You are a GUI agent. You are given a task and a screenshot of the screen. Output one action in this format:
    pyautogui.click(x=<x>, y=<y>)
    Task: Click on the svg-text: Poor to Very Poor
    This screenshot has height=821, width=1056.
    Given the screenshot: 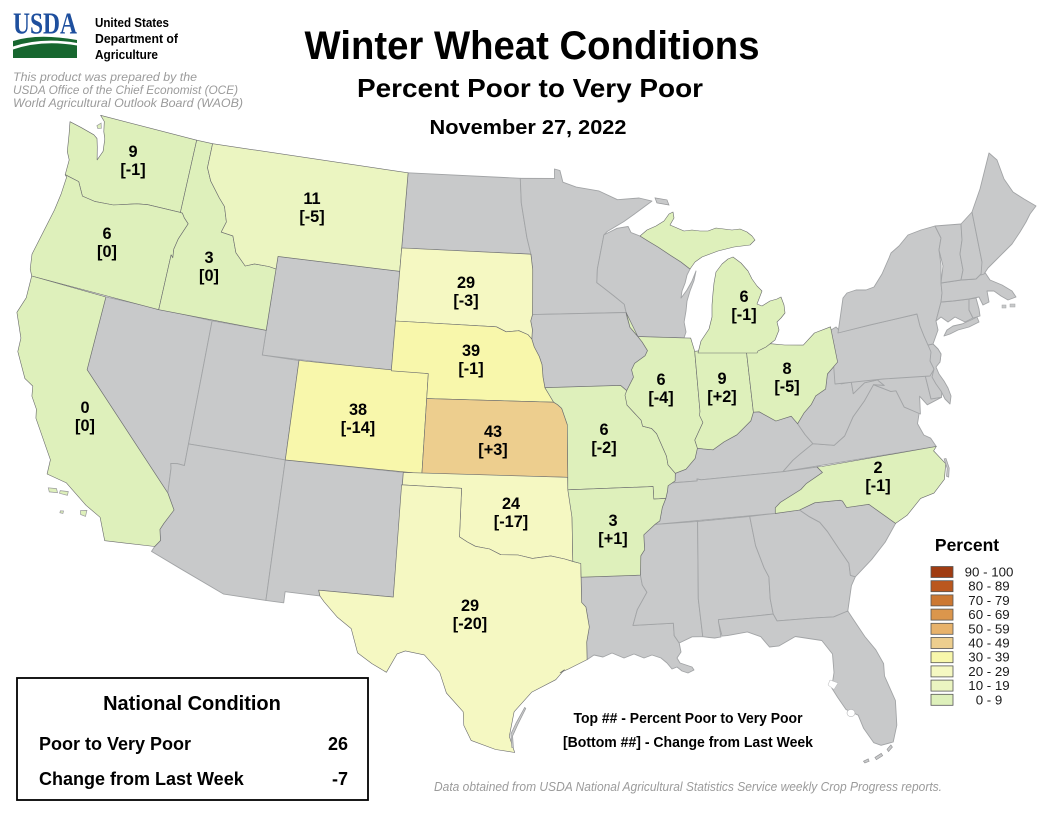 What is the action you would take?
    pyautogui.click(x=115, y=744)
    